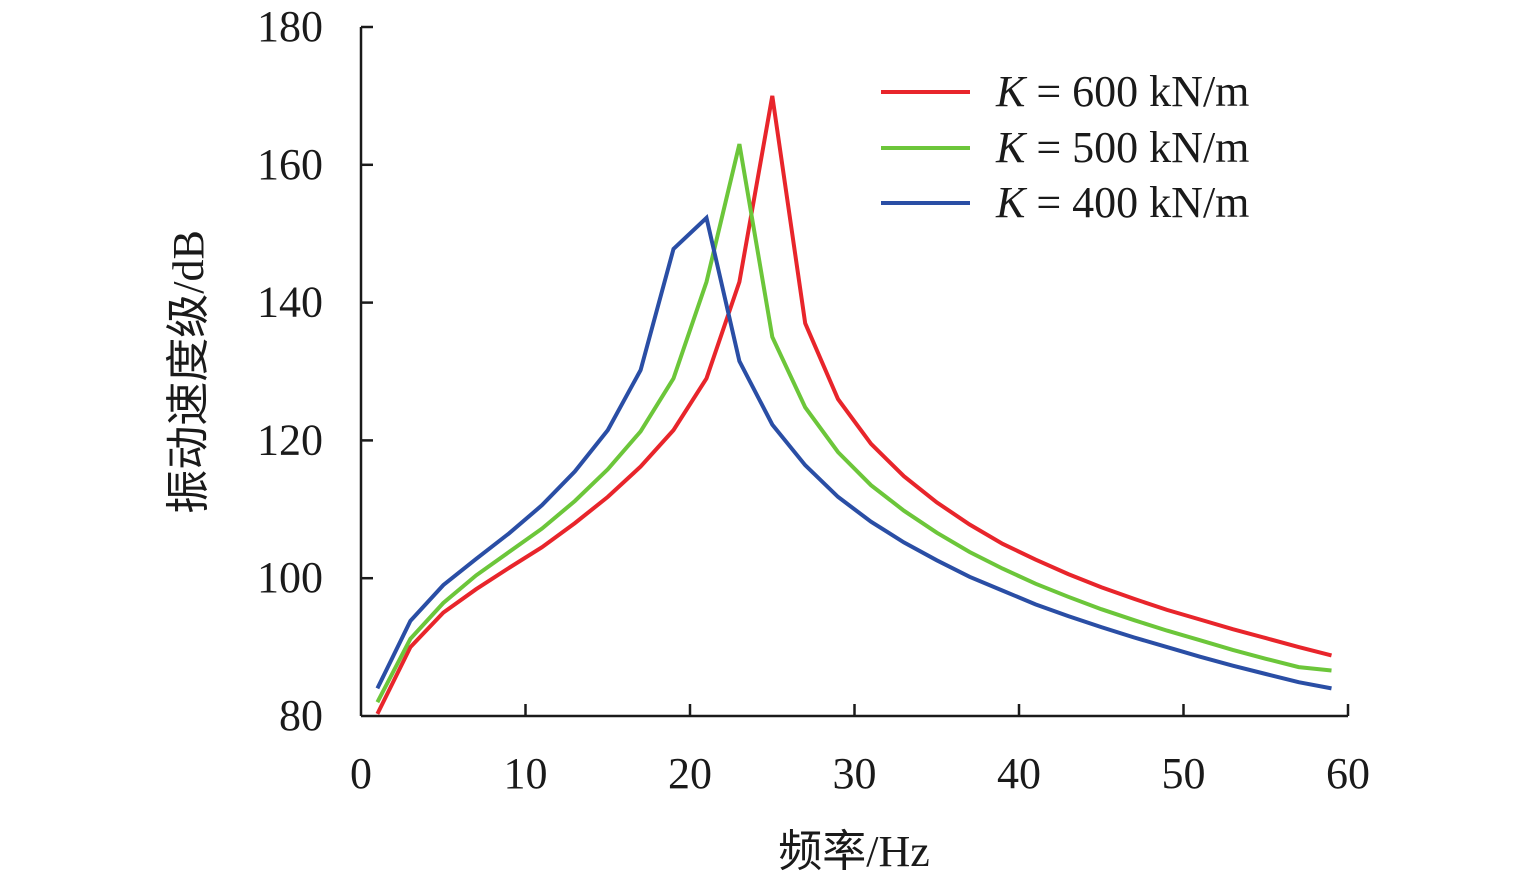  Describe the element at coordinates (290, 164) in the screenshot. I see `y-tick-label: 160` at that location.